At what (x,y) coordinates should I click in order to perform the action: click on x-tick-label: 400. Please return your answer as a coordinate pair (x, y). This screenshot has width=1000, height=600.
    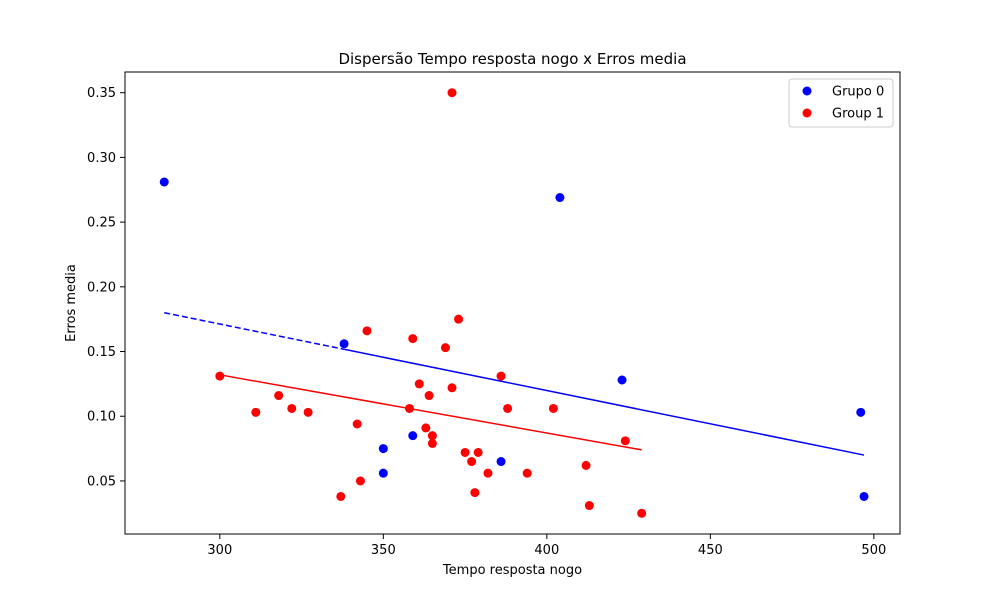
    Looking at the image, I should click on (546, 550).